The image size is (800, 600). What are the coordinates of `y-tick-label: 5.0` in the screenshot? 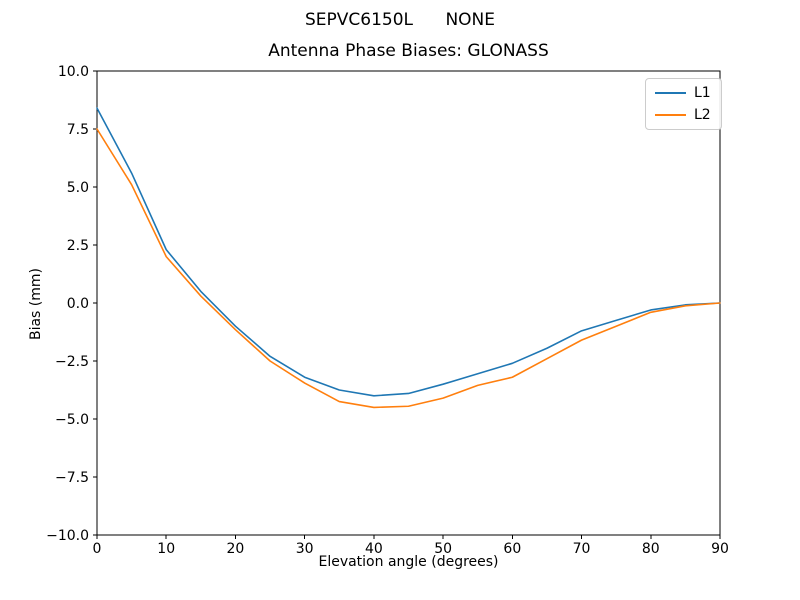 It's located at (78, 188).